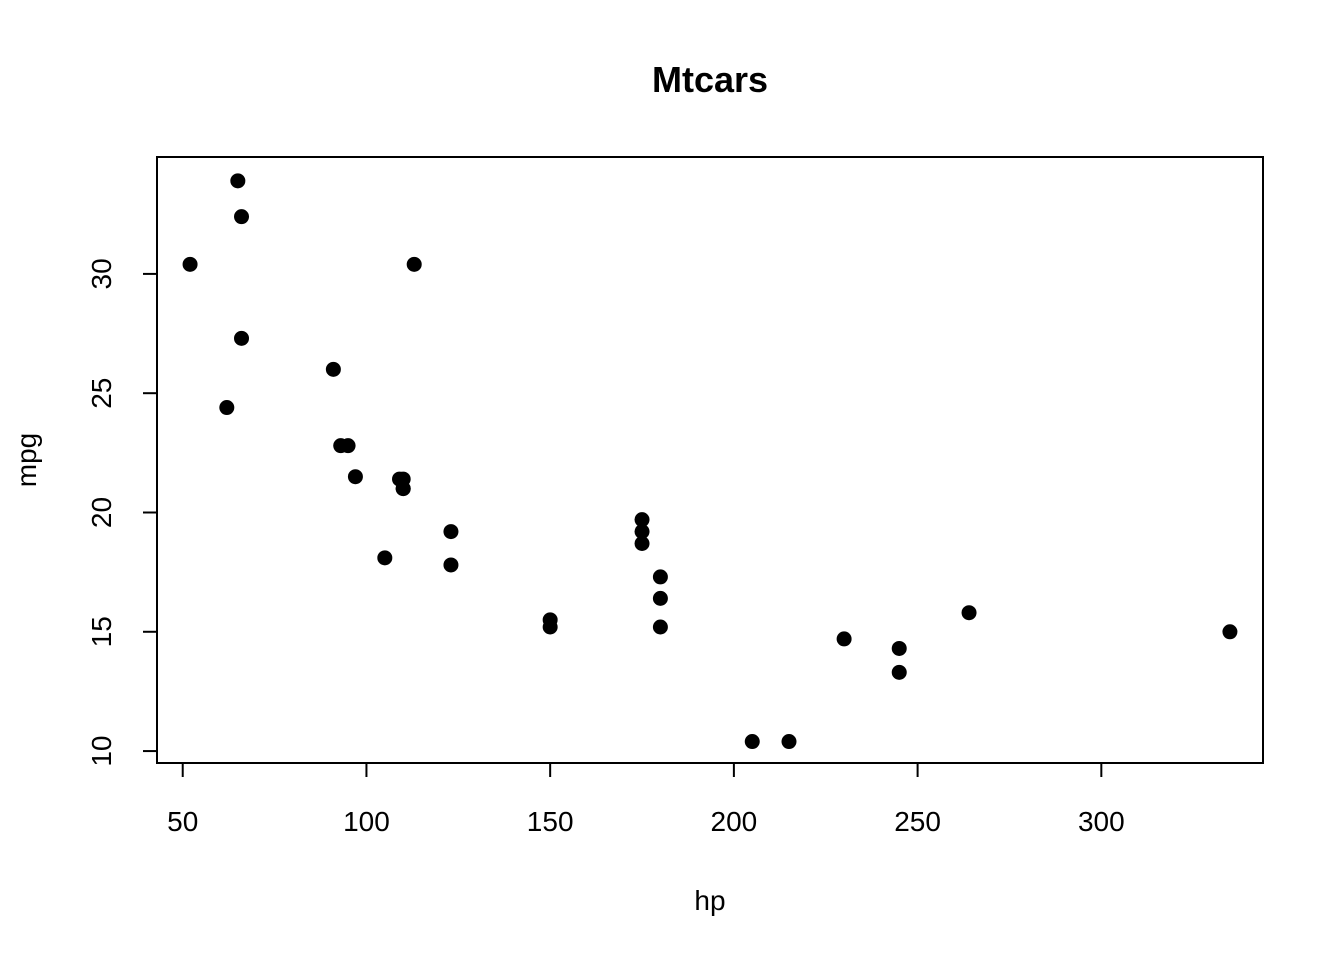 The height and width of the screenshot is (960, 1344). I want to click on y-tick-label: 25, so click(101, 393).